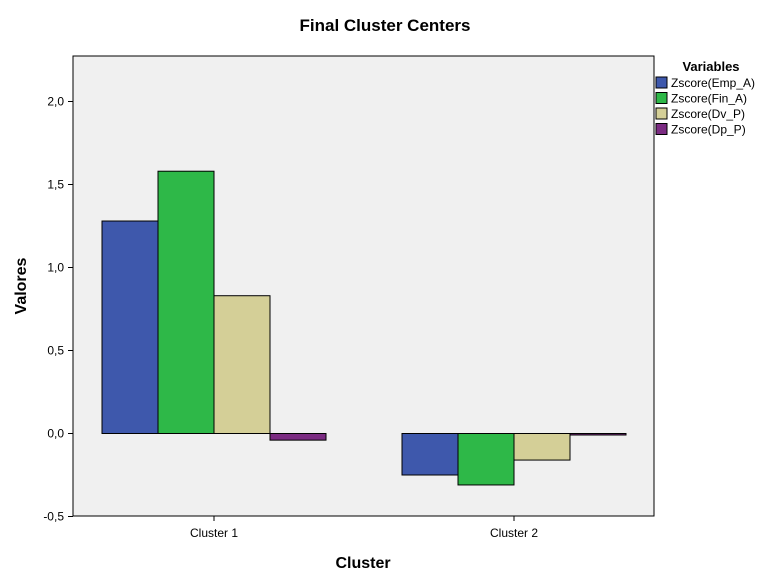  I want to click on legend-label: Zscore(Emp_A), so click(713, 83).